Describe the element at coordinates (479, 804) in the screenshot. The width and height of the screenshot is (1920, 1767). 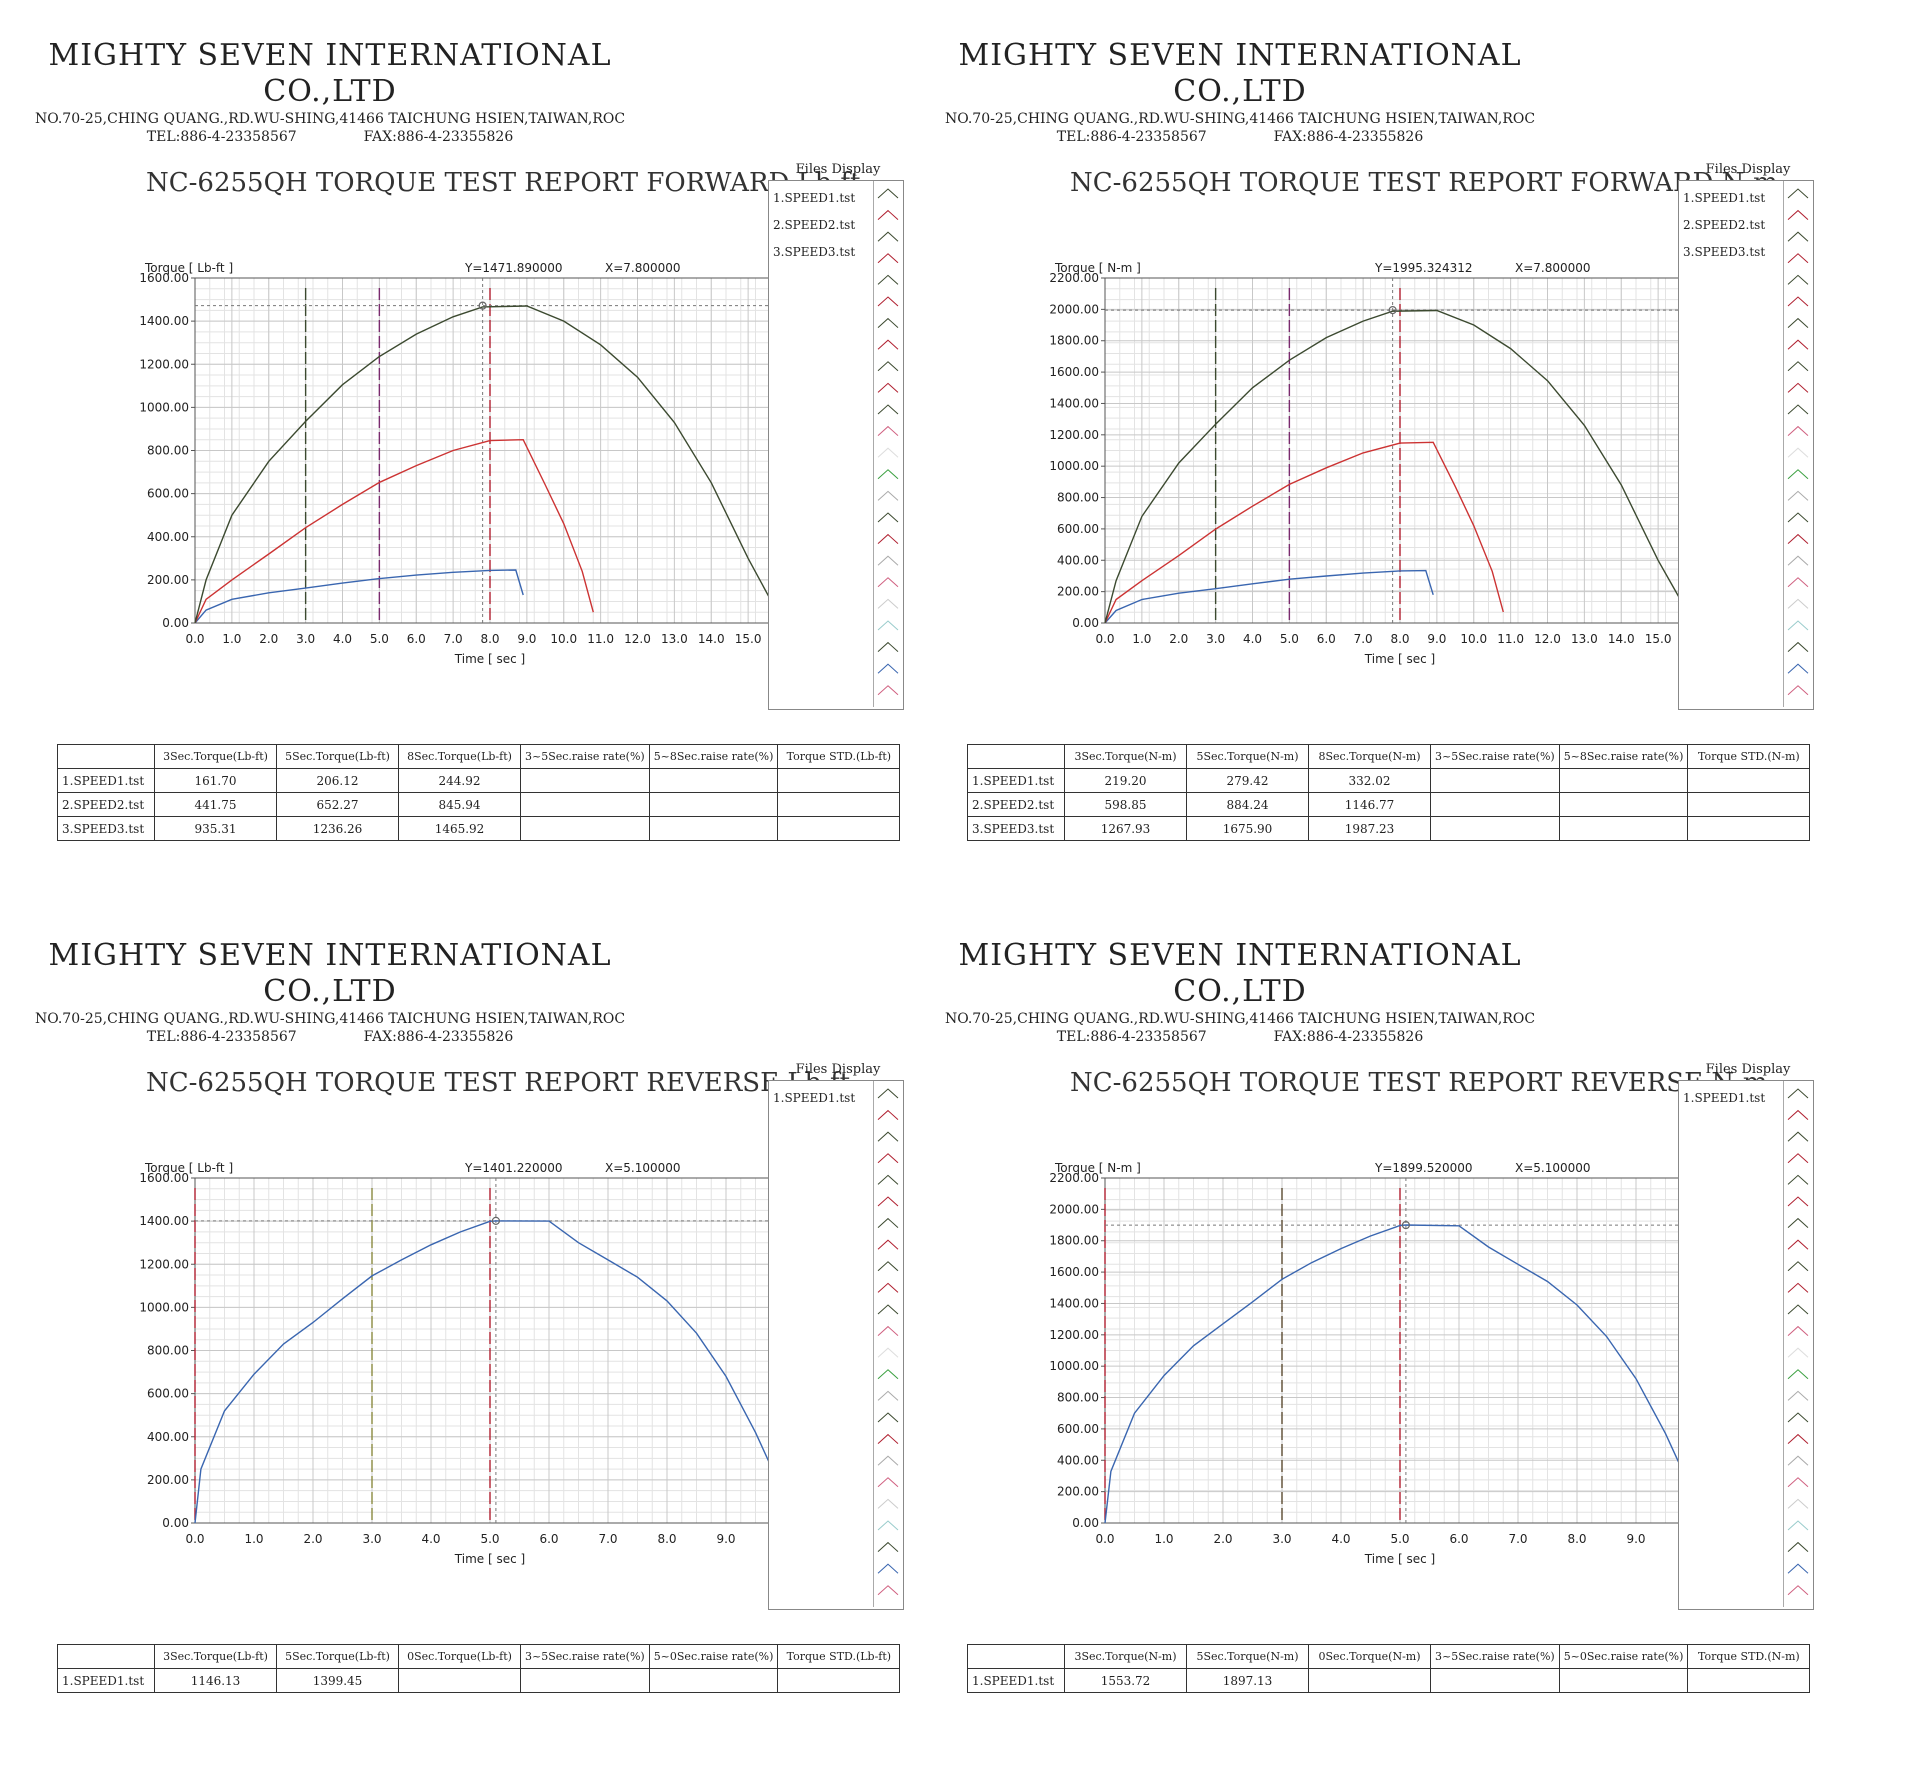
I see `table-row: 2.SPEED2.tst 441.75 652.27 845.94` at that location.